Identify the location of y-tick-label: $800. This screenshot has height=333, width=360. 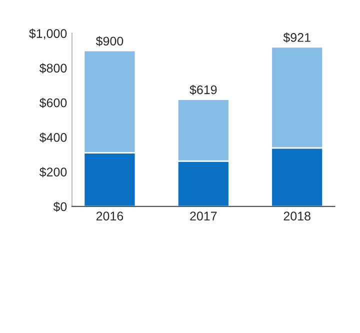
(53, 68).